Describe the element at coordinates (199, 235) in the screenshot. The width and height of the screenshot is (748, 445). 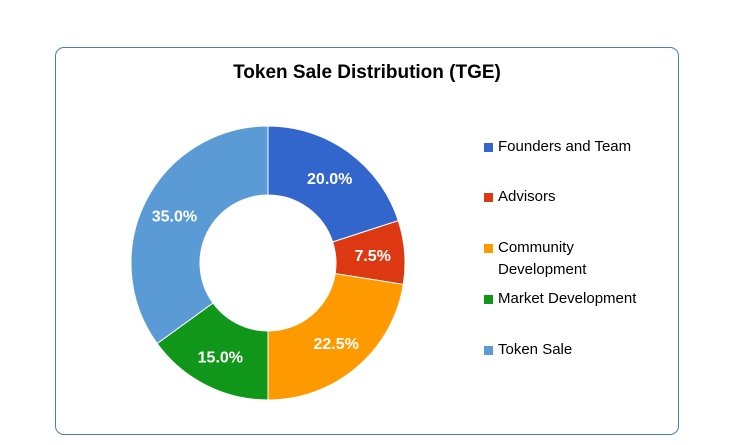
I see `donut-slice-token-sale` at that location.